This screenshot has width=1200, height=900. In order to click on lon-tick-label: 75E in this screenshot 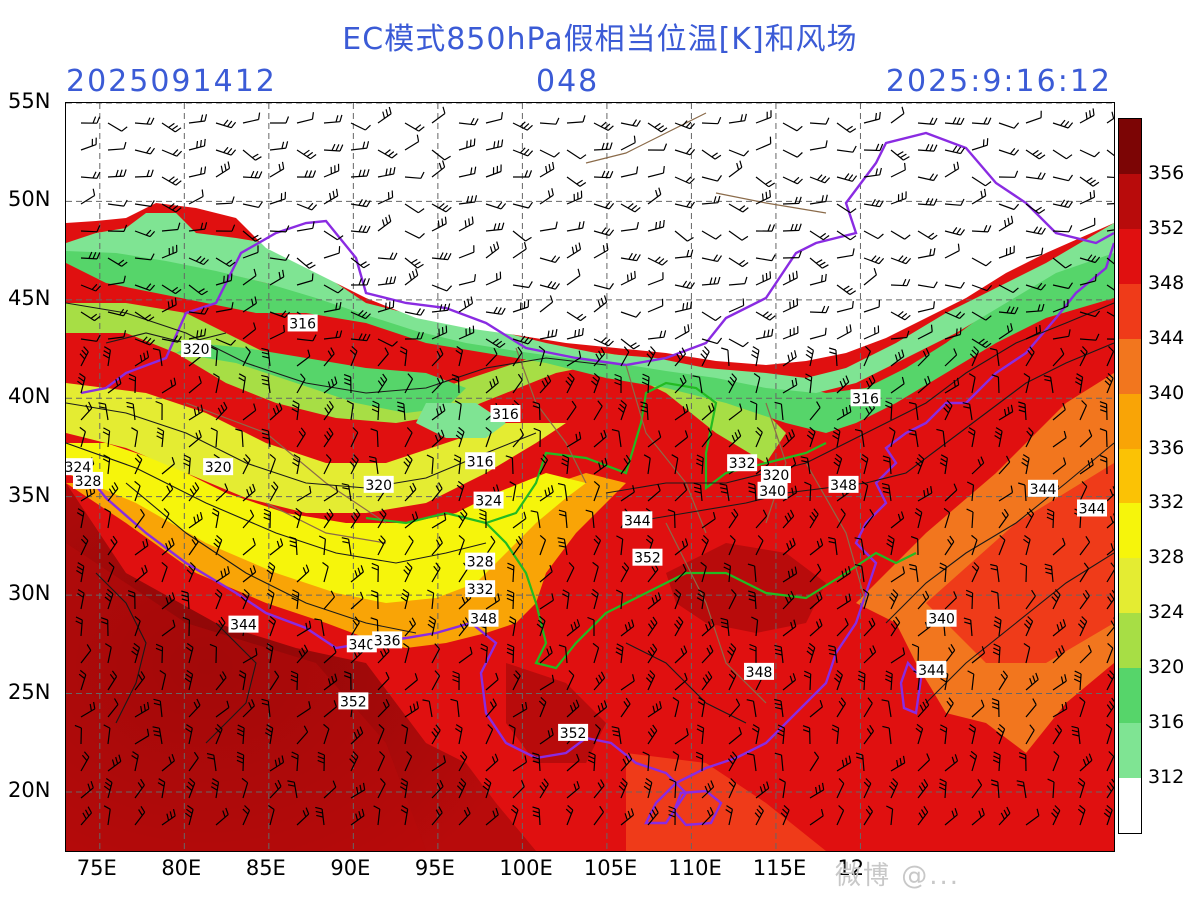, I will do `click(96, 868)`.